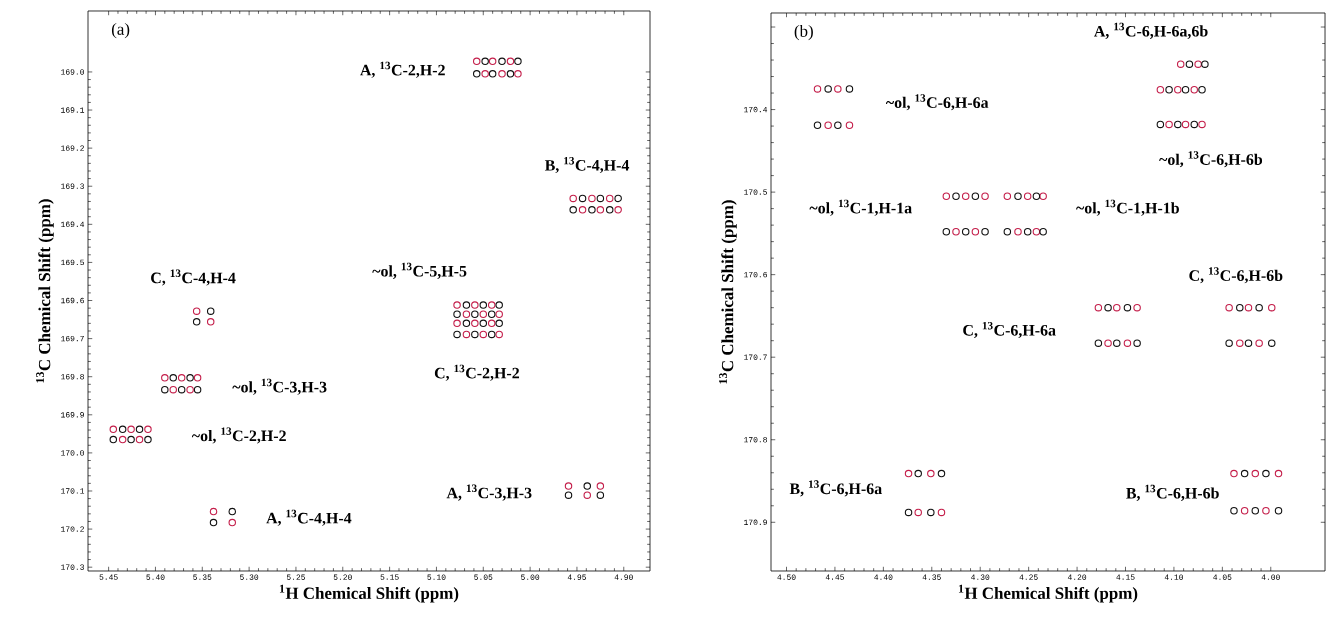  I want to click on annotation: ~ol, $^{13}$C-5,H-5, so click(419, 270).